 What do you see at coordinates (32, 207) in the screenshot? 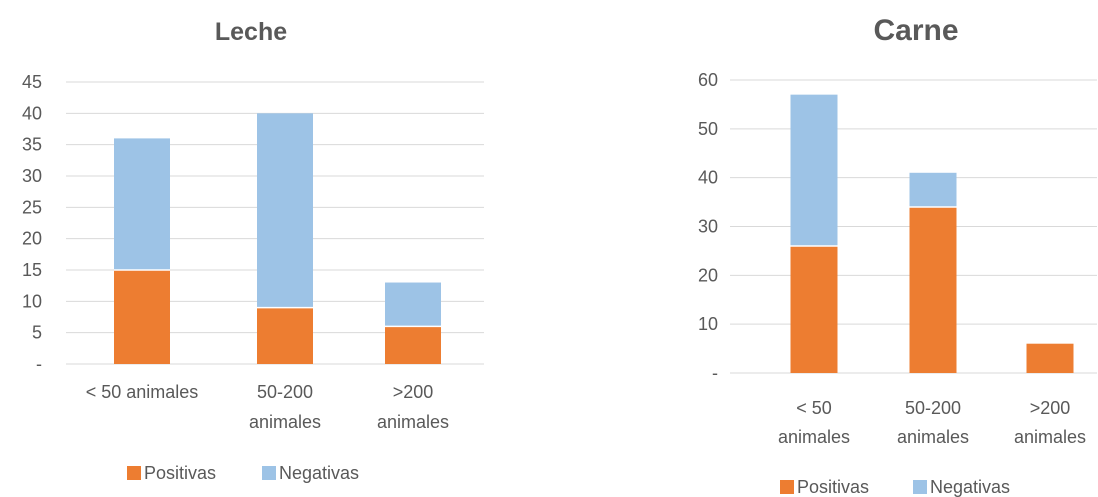
I see `y-tick-label: 25` at bounding box center [32, 207].